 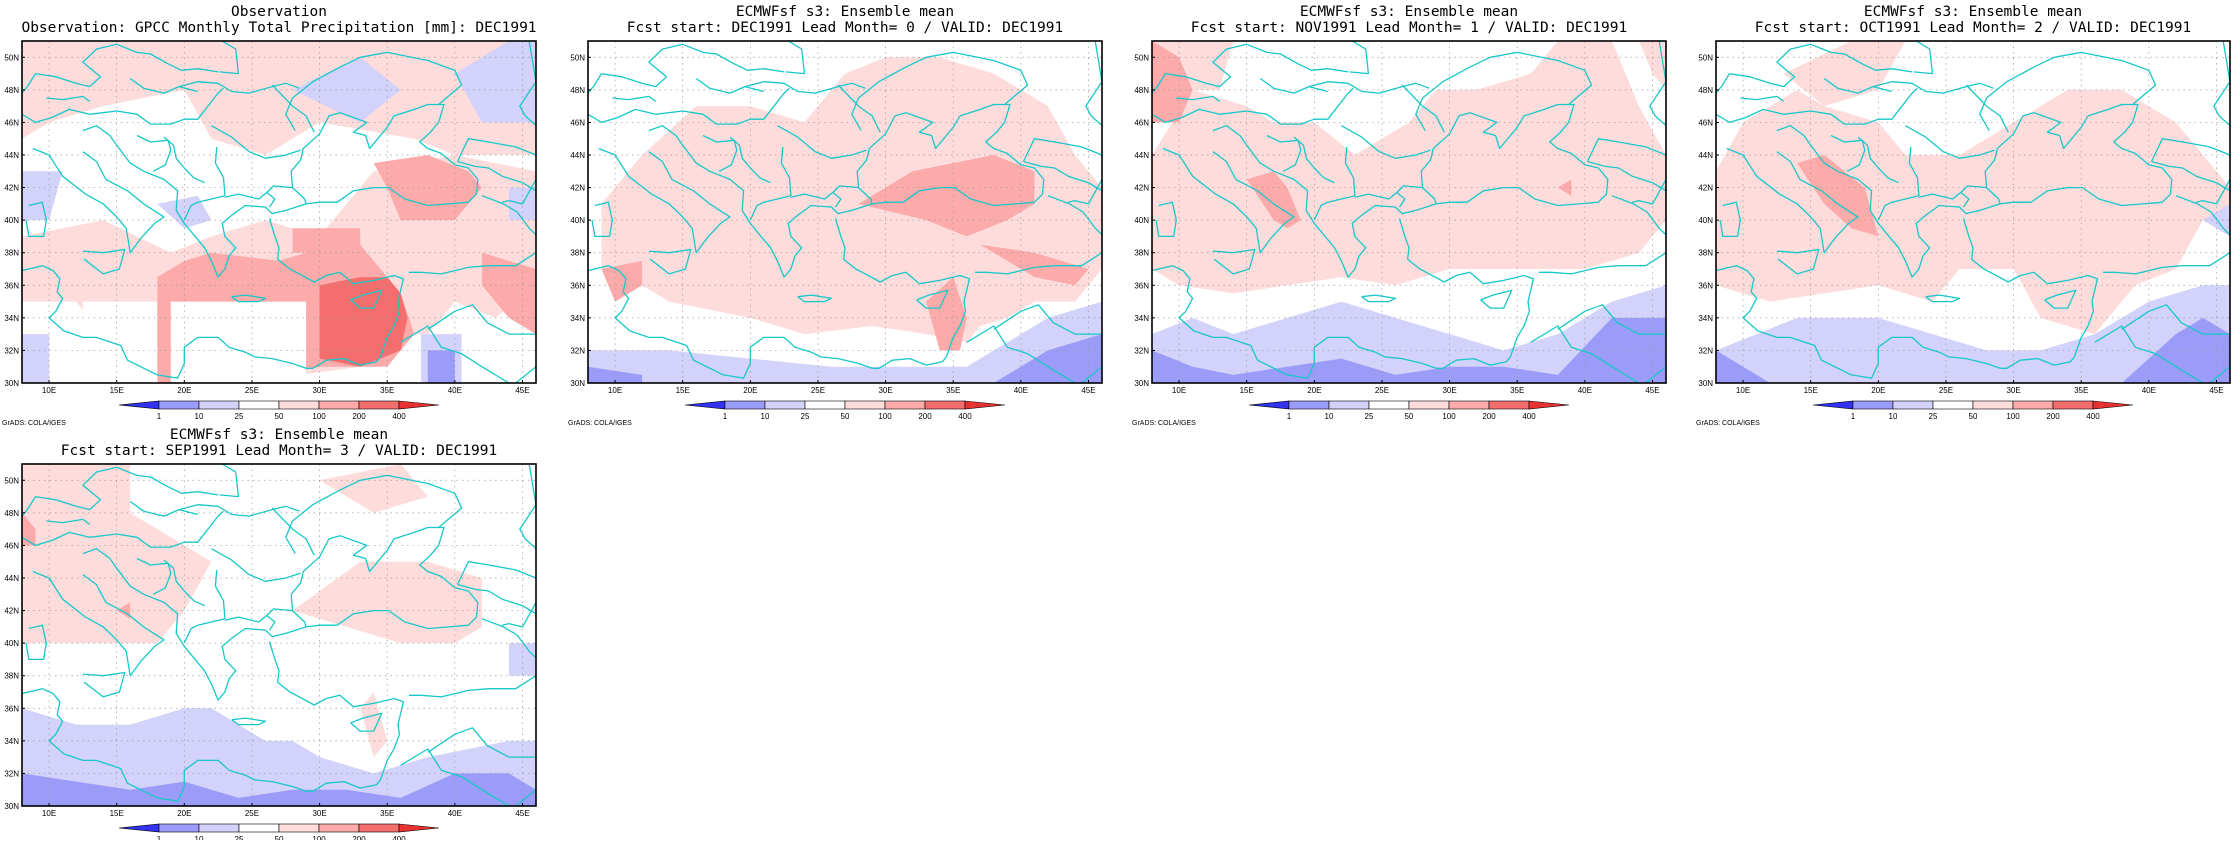 What do you see at coordinates (1973, 12) in the screenshot?
I see `panel-title: ECMWFsf s3: Ensemble mean` at bounding box center [1973, 12].